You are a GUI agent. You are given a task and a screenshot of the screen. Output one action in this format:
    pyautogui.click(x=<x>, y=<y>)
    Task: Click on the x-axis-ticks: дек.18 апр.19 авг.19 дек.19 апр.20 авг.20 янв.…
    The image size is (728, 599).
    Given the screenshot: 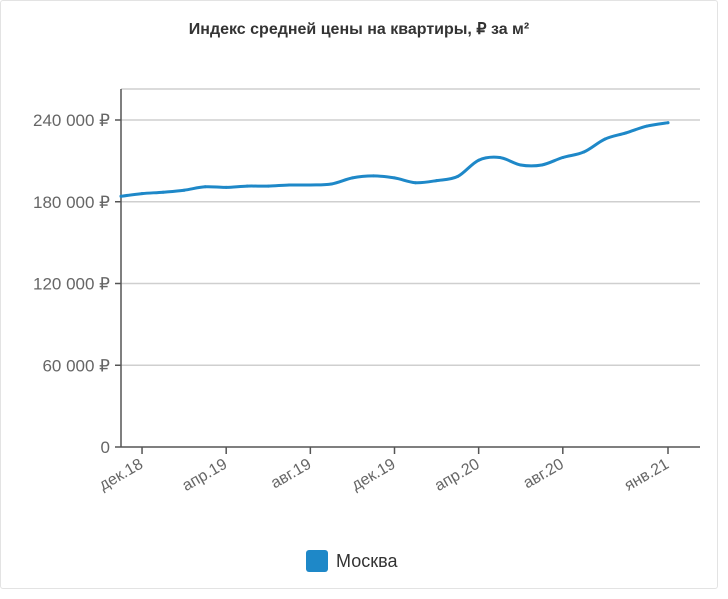 What is the action you would take?
    pyautogui.click(x=384, y=471)
    